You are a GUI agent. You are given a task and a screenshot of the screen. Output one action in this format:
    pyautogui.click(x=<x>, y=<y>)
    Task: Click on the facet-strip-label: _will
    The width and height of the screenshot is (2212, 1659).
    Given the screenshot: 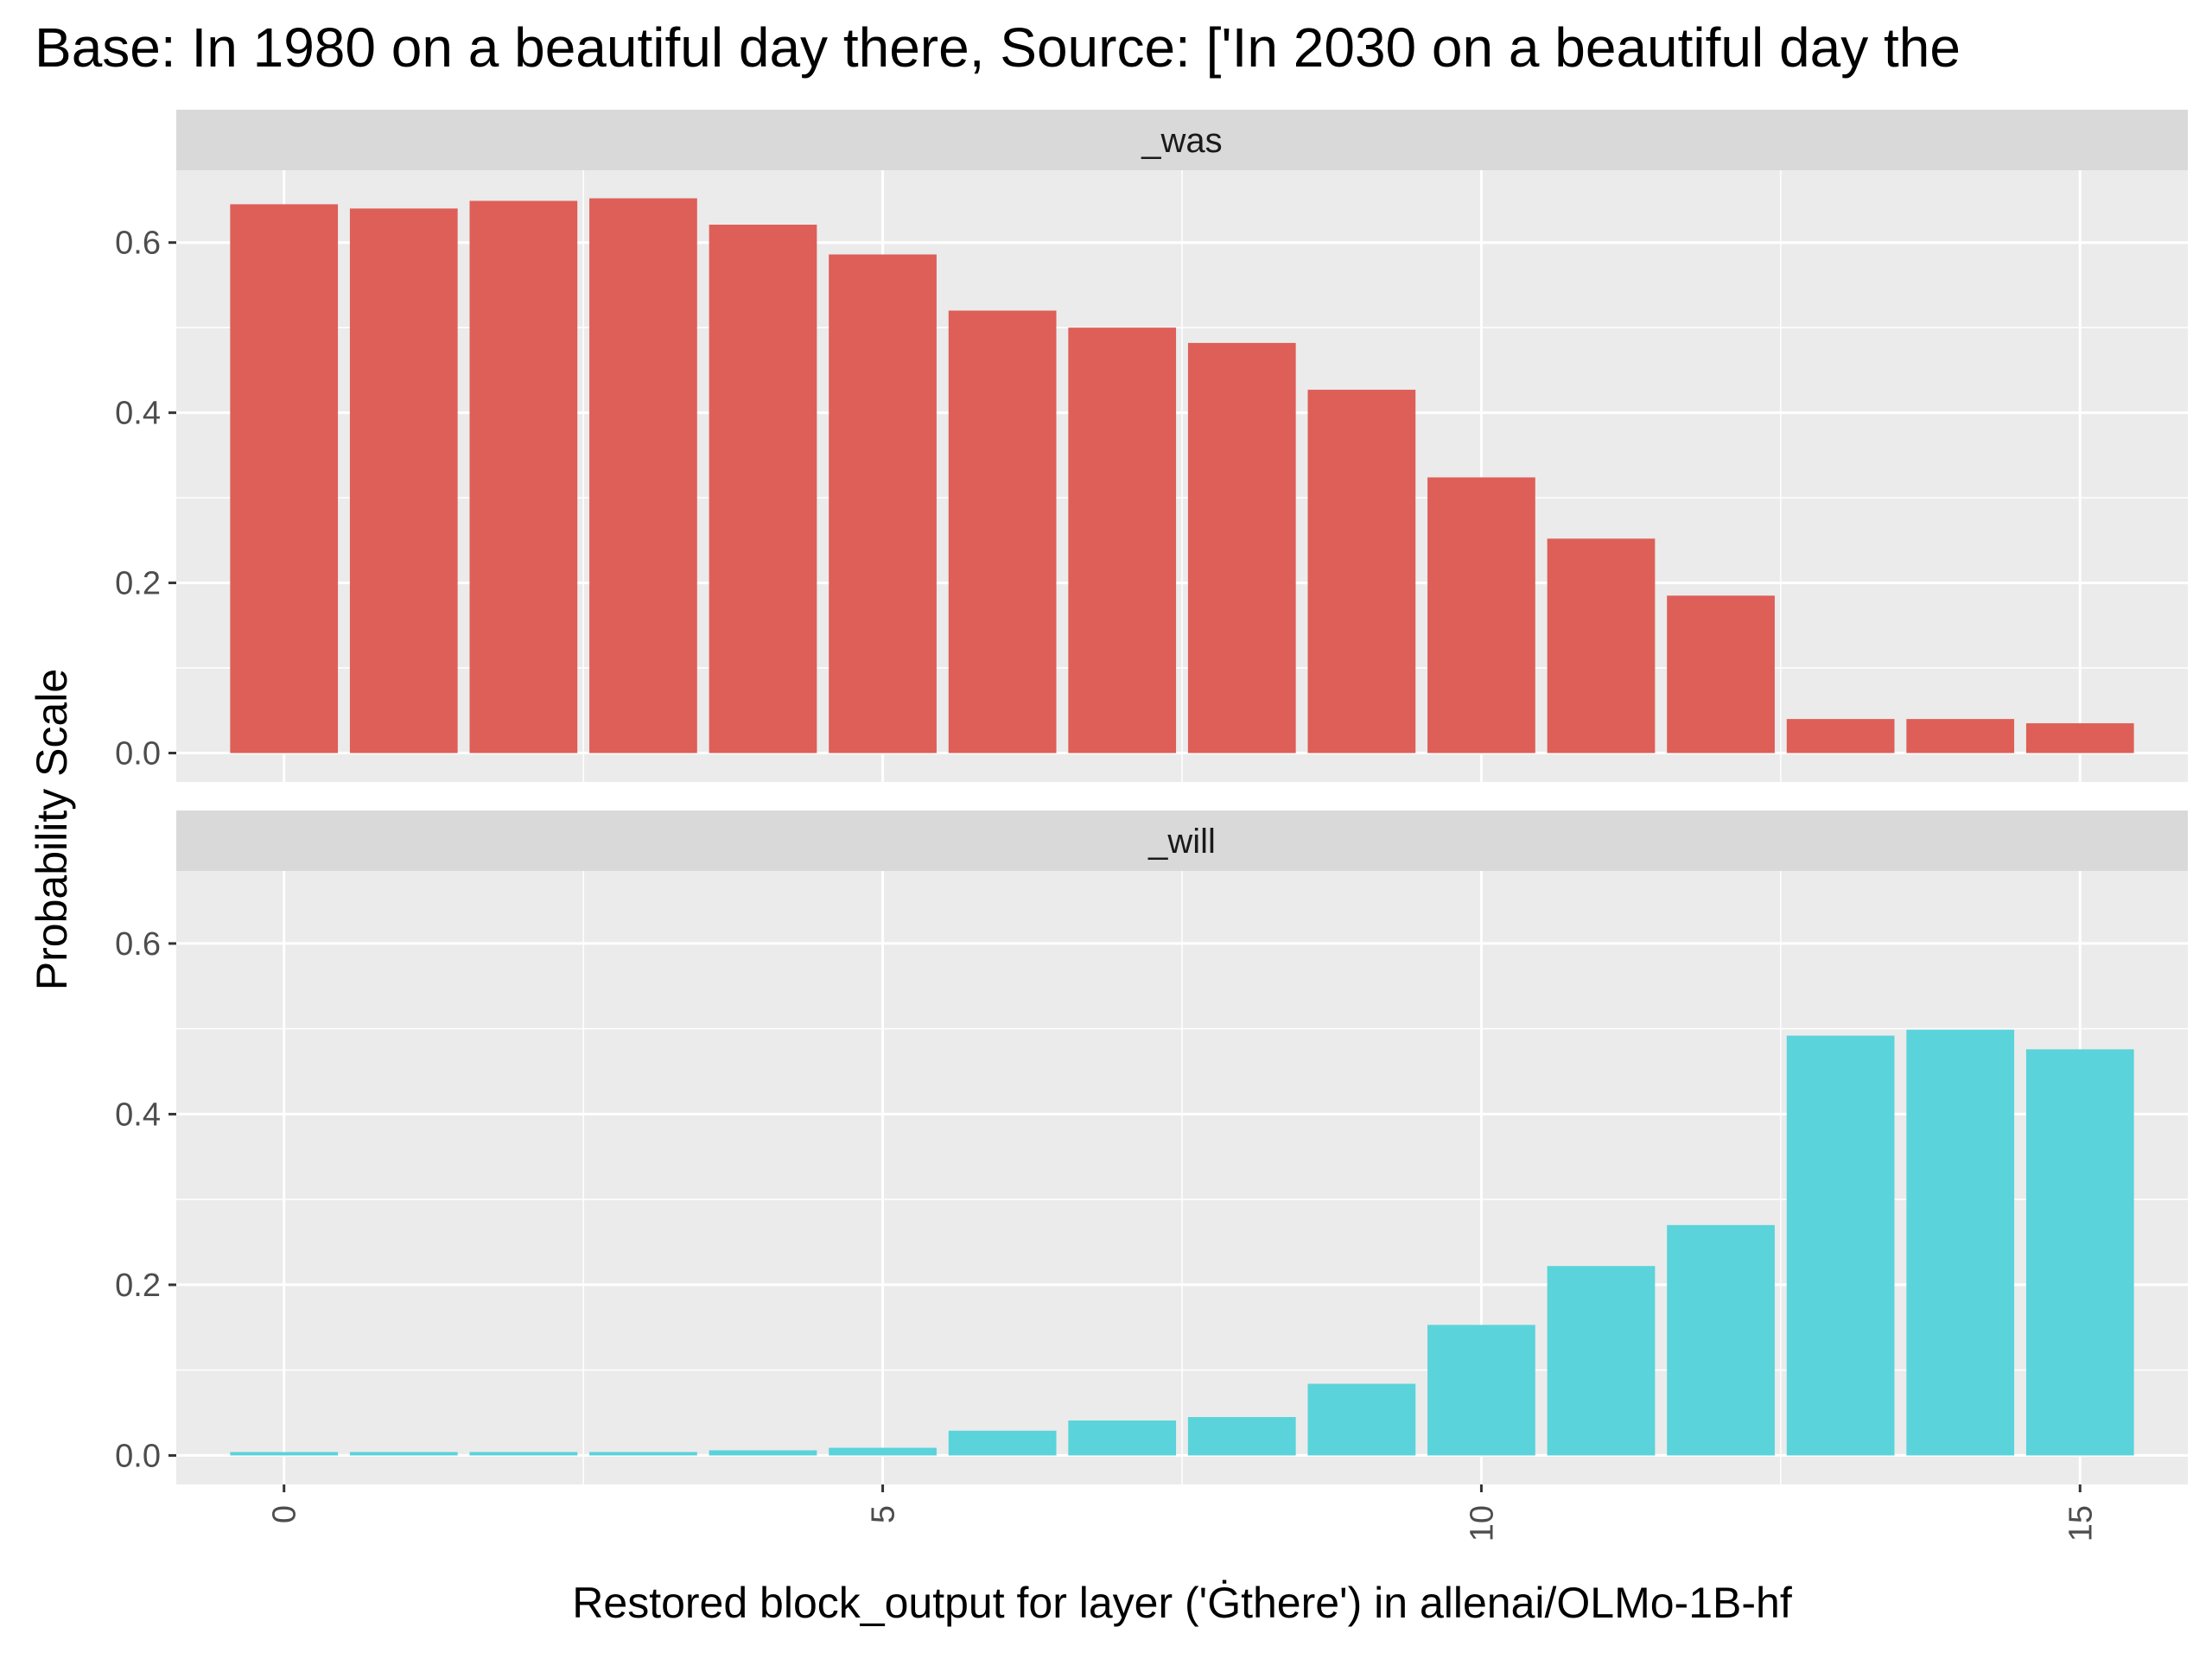 What is the action you would take?
    pyautogui.click(x=1181, y=842)
    